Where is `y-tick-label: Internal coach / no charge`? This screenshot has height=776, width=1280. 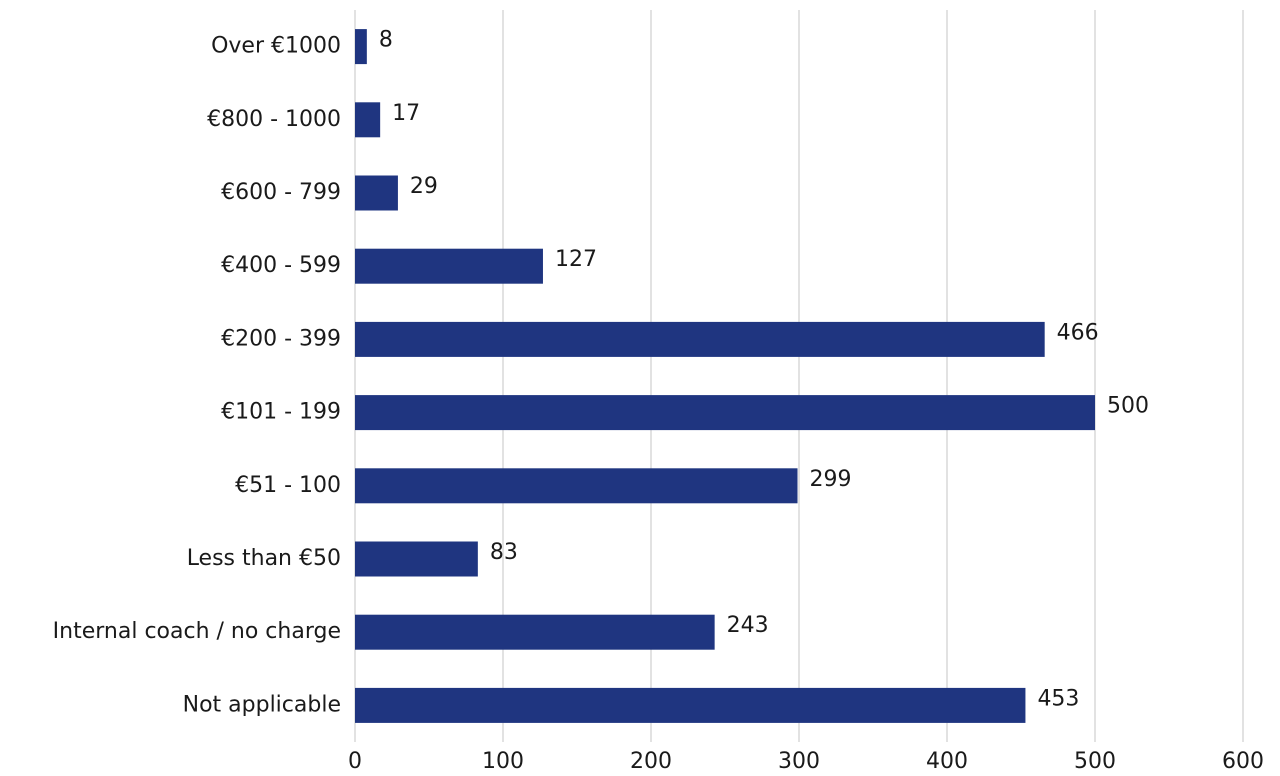
y-tick-label: Internal coach / no charge is located at coordinates (197, 631).